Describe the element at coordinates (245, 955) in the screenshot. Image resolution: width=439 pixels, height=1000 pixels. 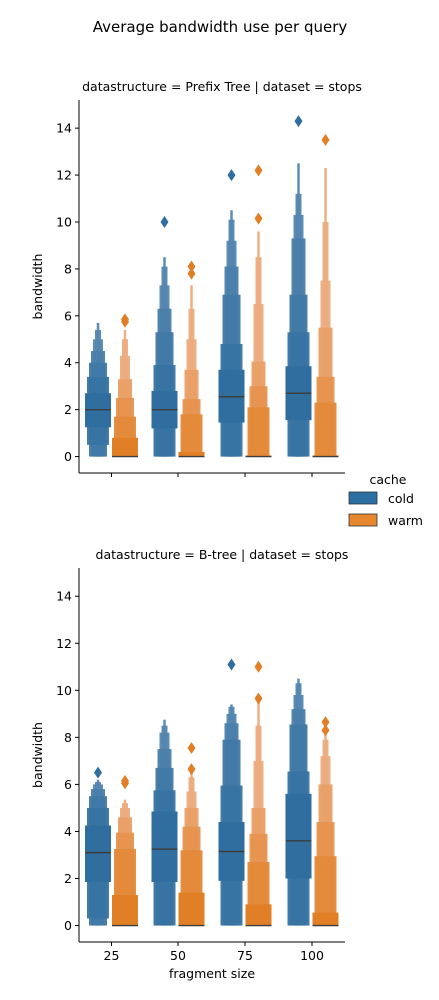
I see `x-tick-label: 75` at that location.